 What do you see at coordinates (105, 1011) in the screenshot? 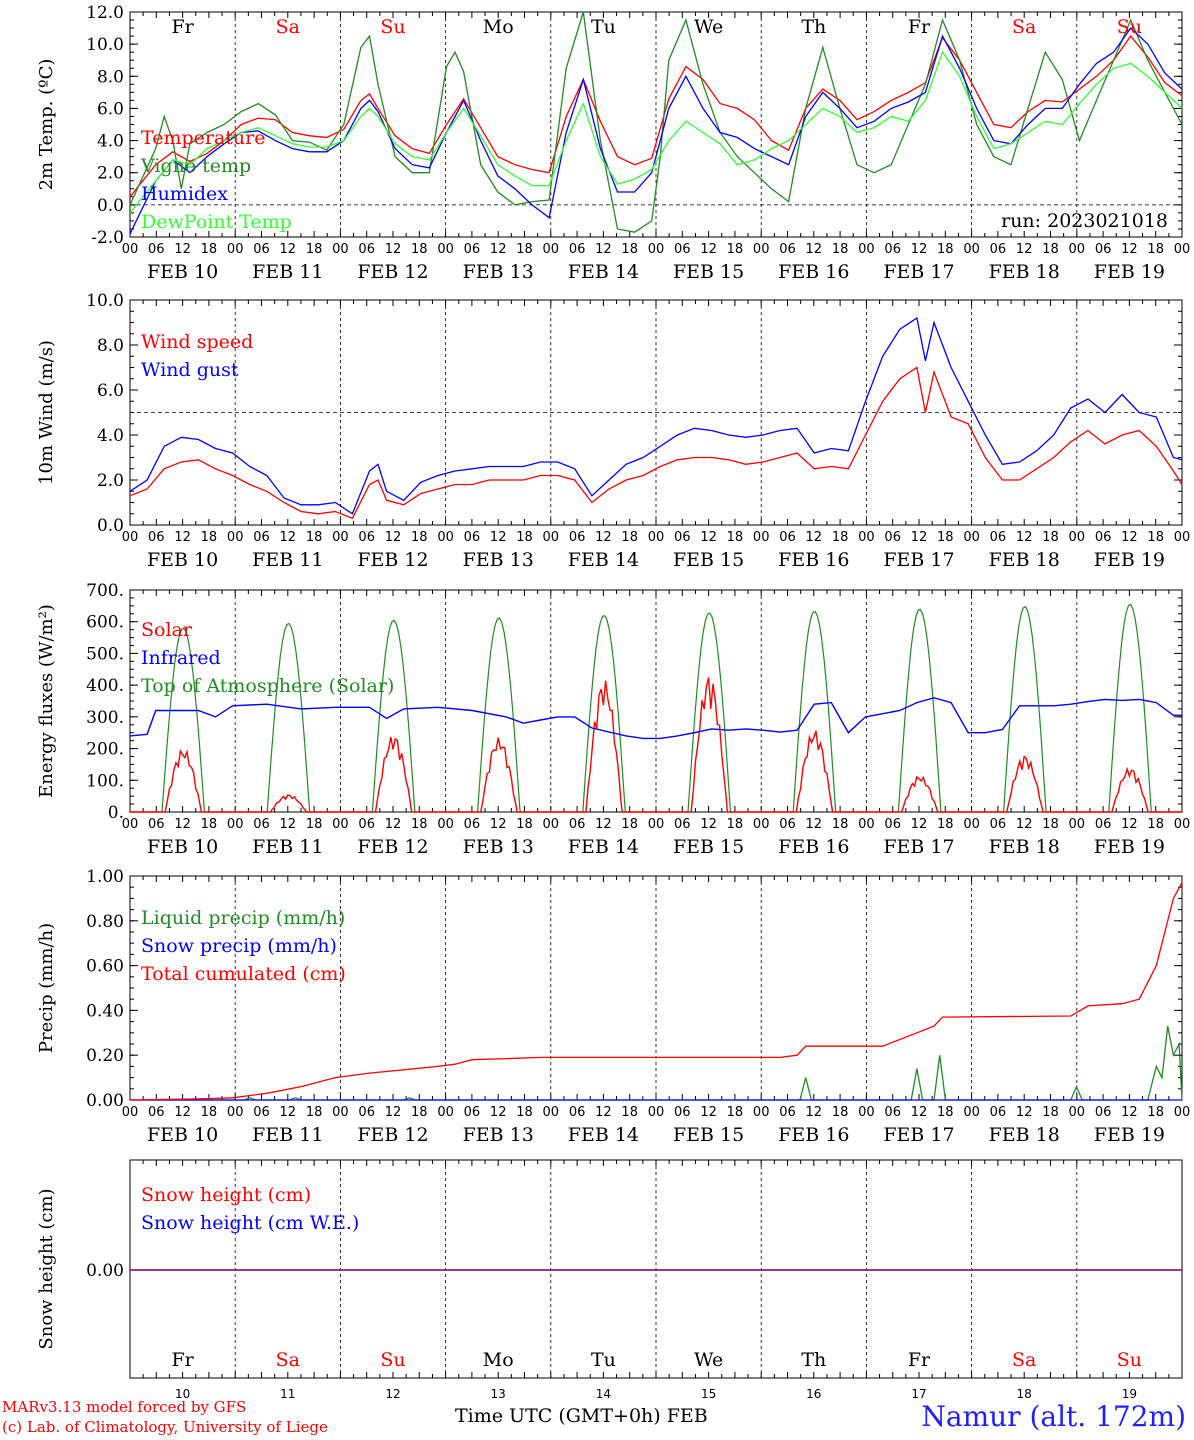
I see `y-tick-label: 0.40` at bounding box center [105, 1011].